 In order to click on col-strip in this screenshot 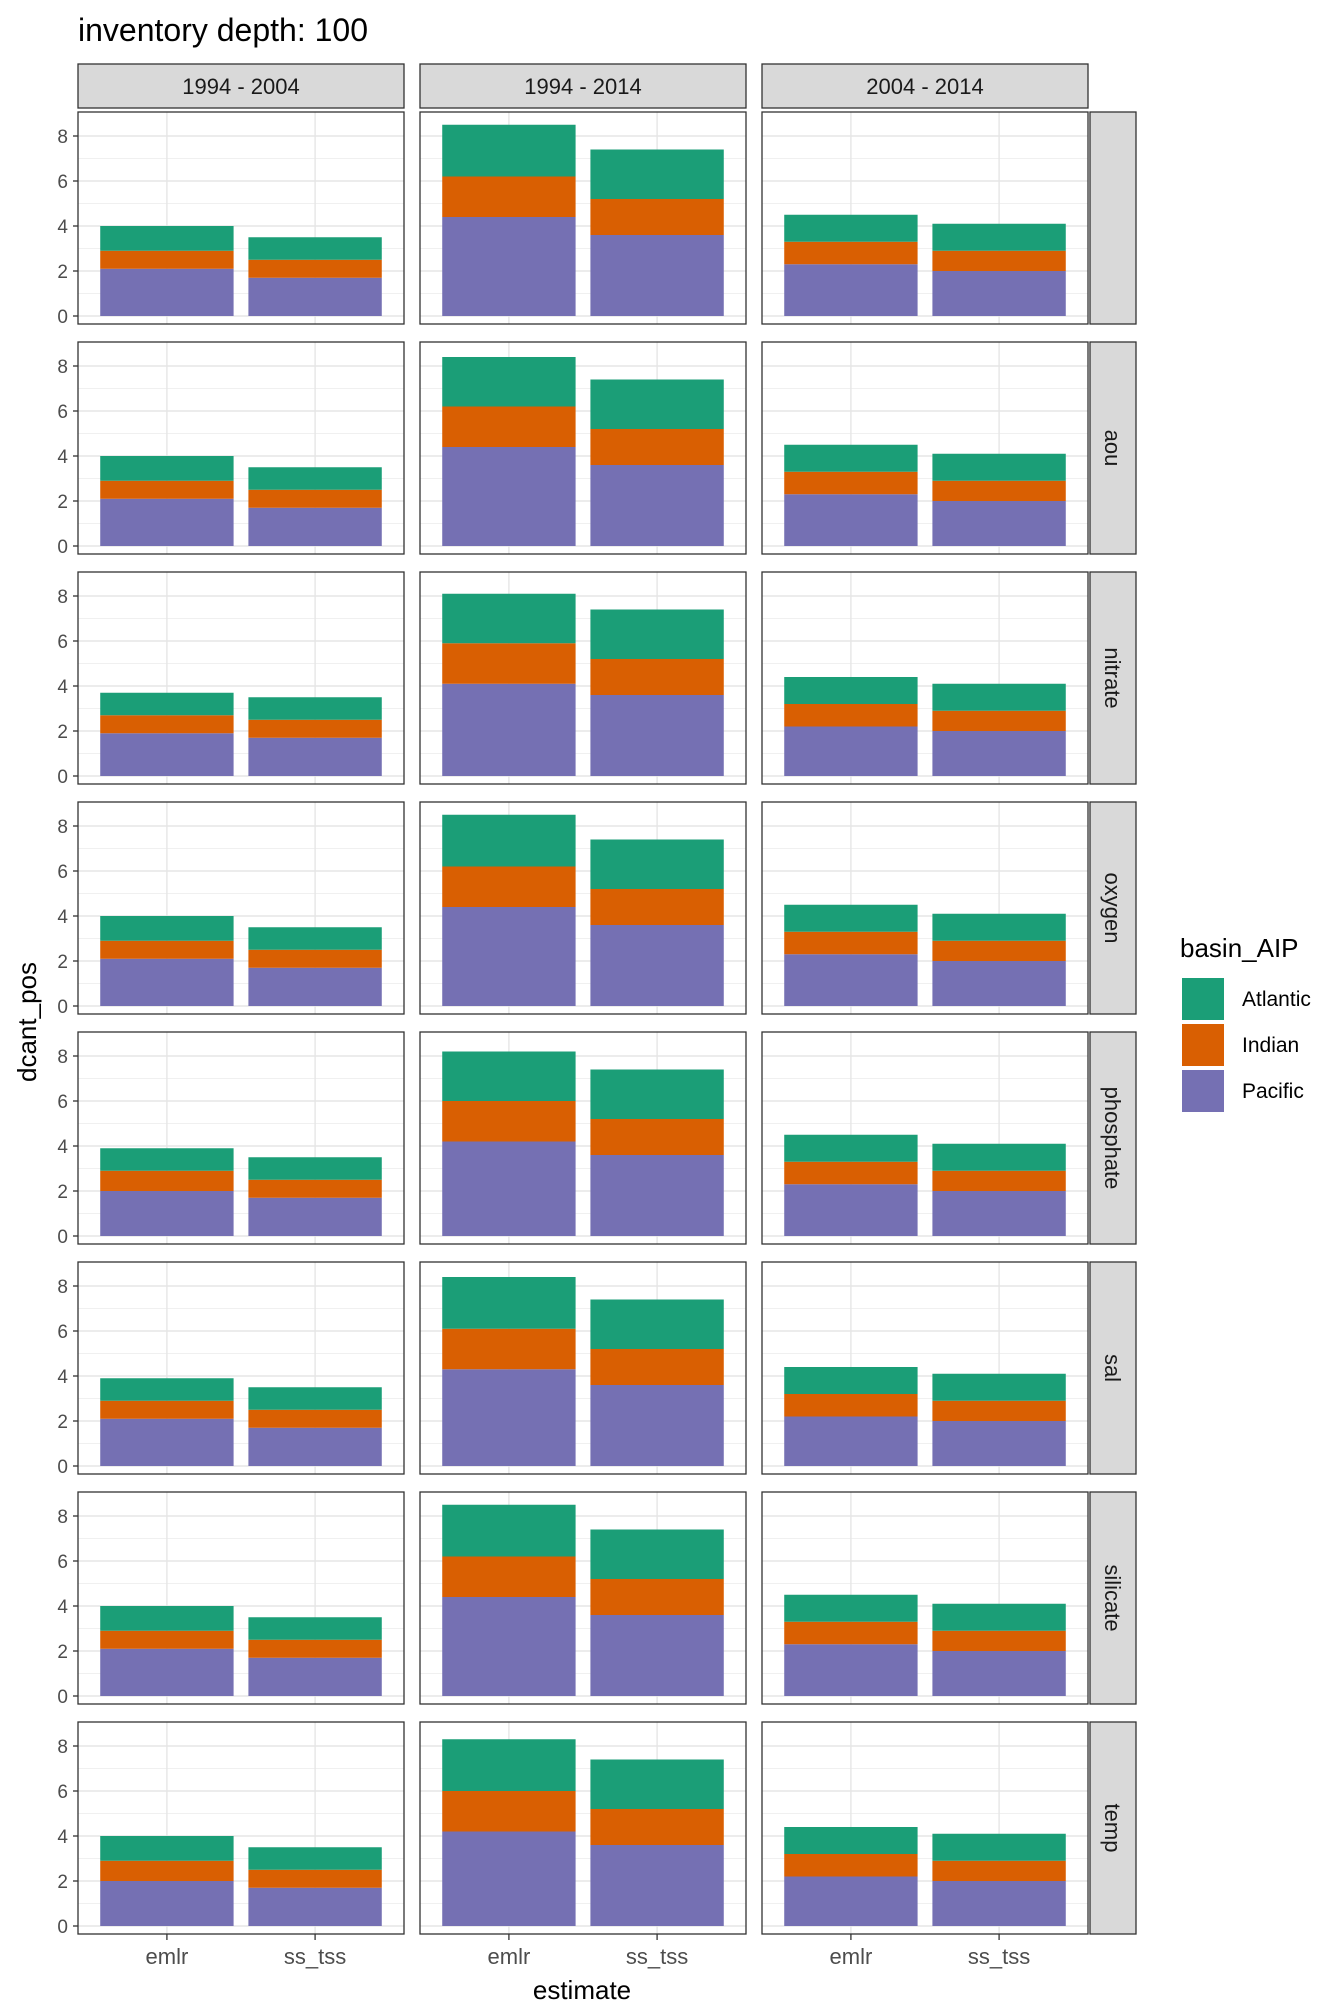, I will do `click(925, 86)`.